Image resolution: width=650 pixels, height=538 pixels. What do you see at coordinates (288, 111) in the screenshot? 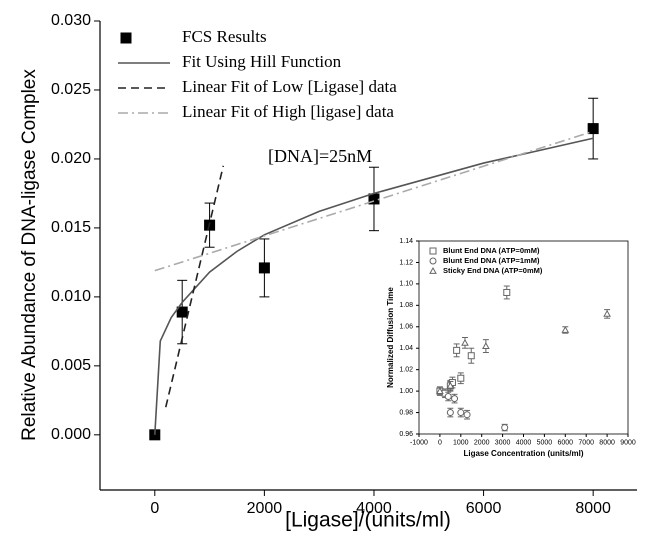
I see `legend-label: Linear Fit of High [ligase] data` at bounding box center [288, 111].